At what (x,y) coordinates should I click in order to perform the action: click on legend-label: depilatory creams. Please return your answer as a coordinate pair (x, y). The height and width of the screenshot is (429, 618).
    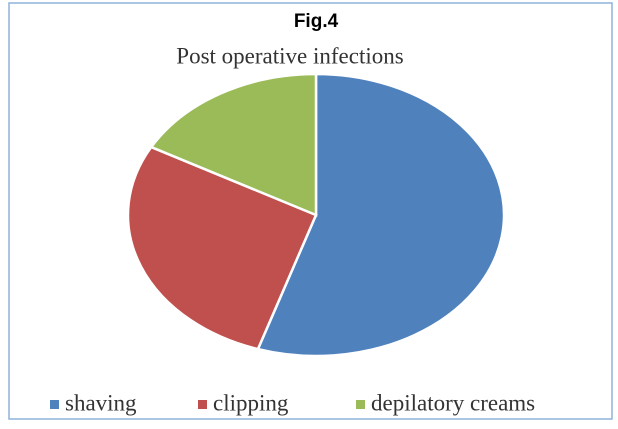
    Looking at the image, I should click on (453, 402).